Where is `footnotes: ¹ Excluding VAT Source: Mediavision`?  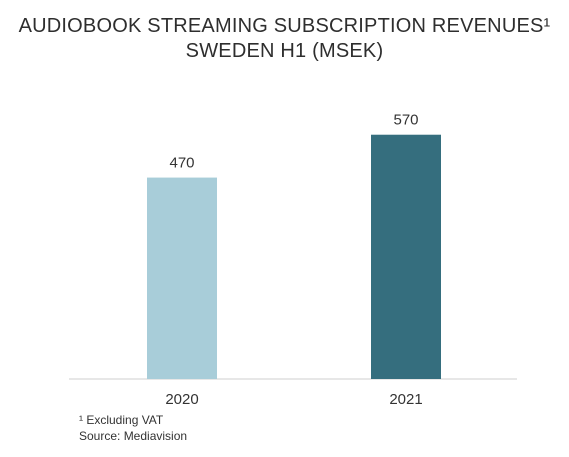
footnotes: ¹ Excluding VAT Source: Mediavision is located at coordinates (133, 428).